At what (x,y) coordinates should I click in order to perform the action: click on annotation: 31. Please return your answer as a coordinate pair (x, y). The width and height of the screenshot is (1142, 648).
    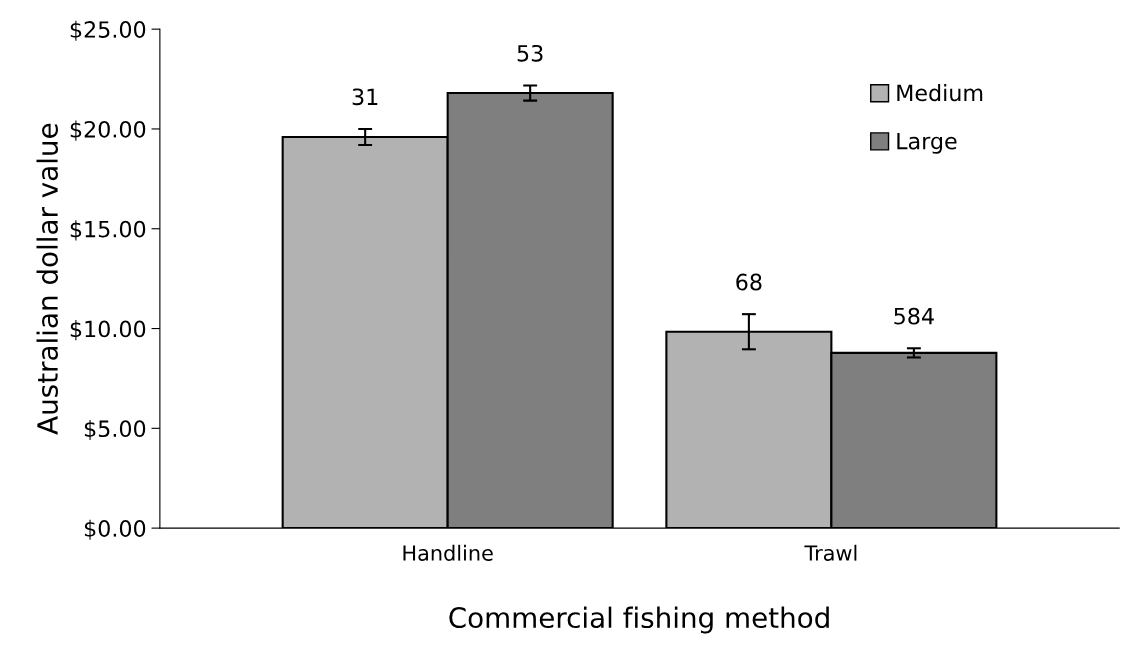
    Looking at the image, I should click on (365, 97).